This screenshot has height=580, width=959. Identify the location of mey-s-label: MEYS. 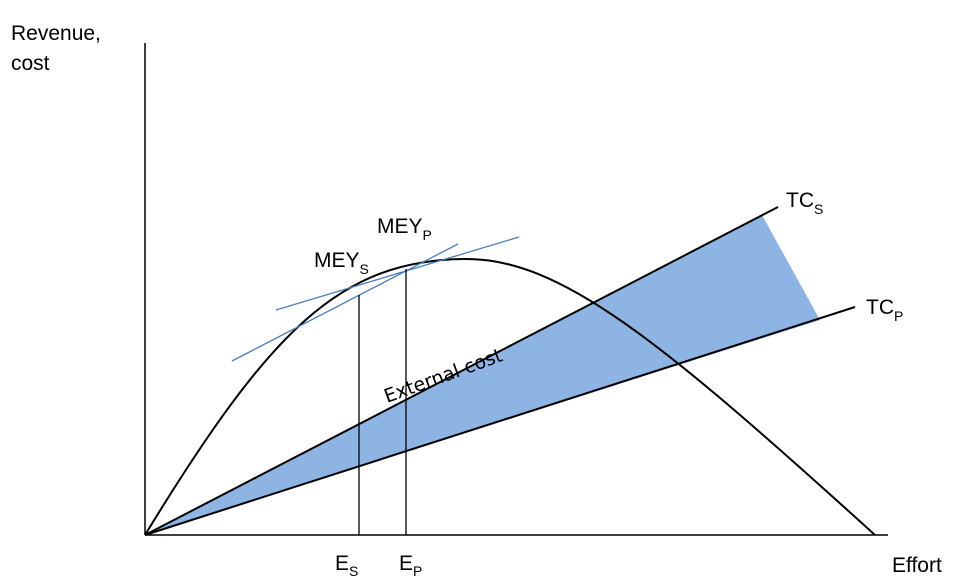
(341, 263).